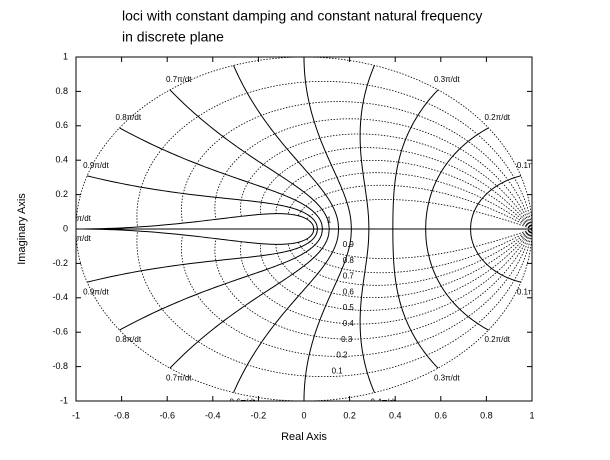 This screenshot has height=460, width=610. Describe the element at coordinates (64, 400) in the screenshot. I see `y-tick-label: -1` at that location.